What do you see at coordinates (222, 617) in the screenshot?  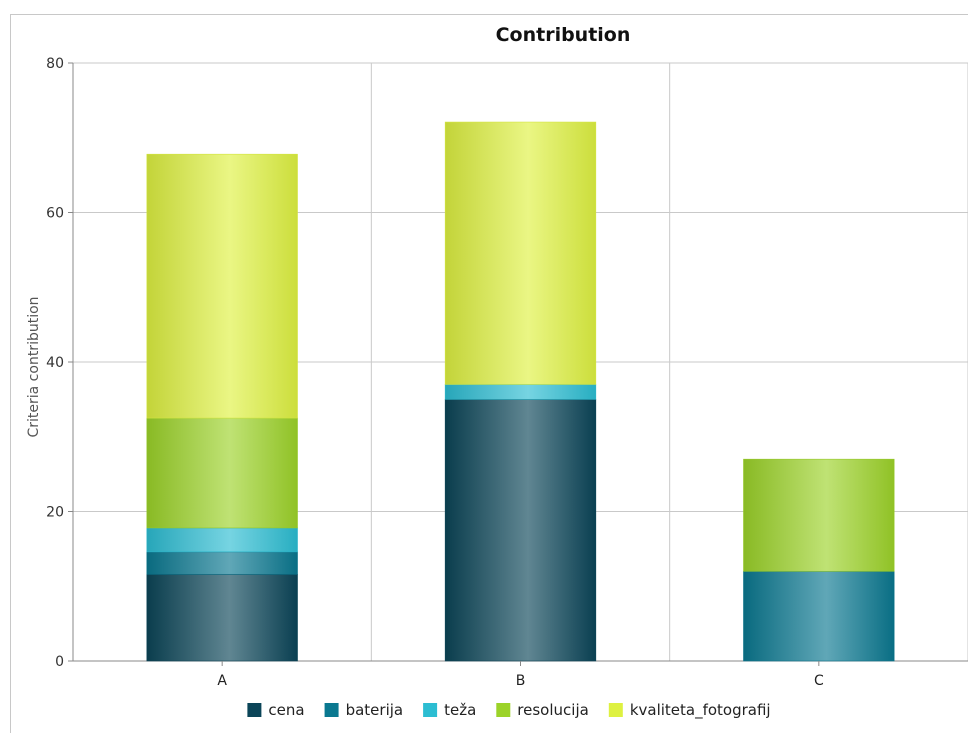 I see `bar-segment-a-cena` at bounding box center [222, 617].